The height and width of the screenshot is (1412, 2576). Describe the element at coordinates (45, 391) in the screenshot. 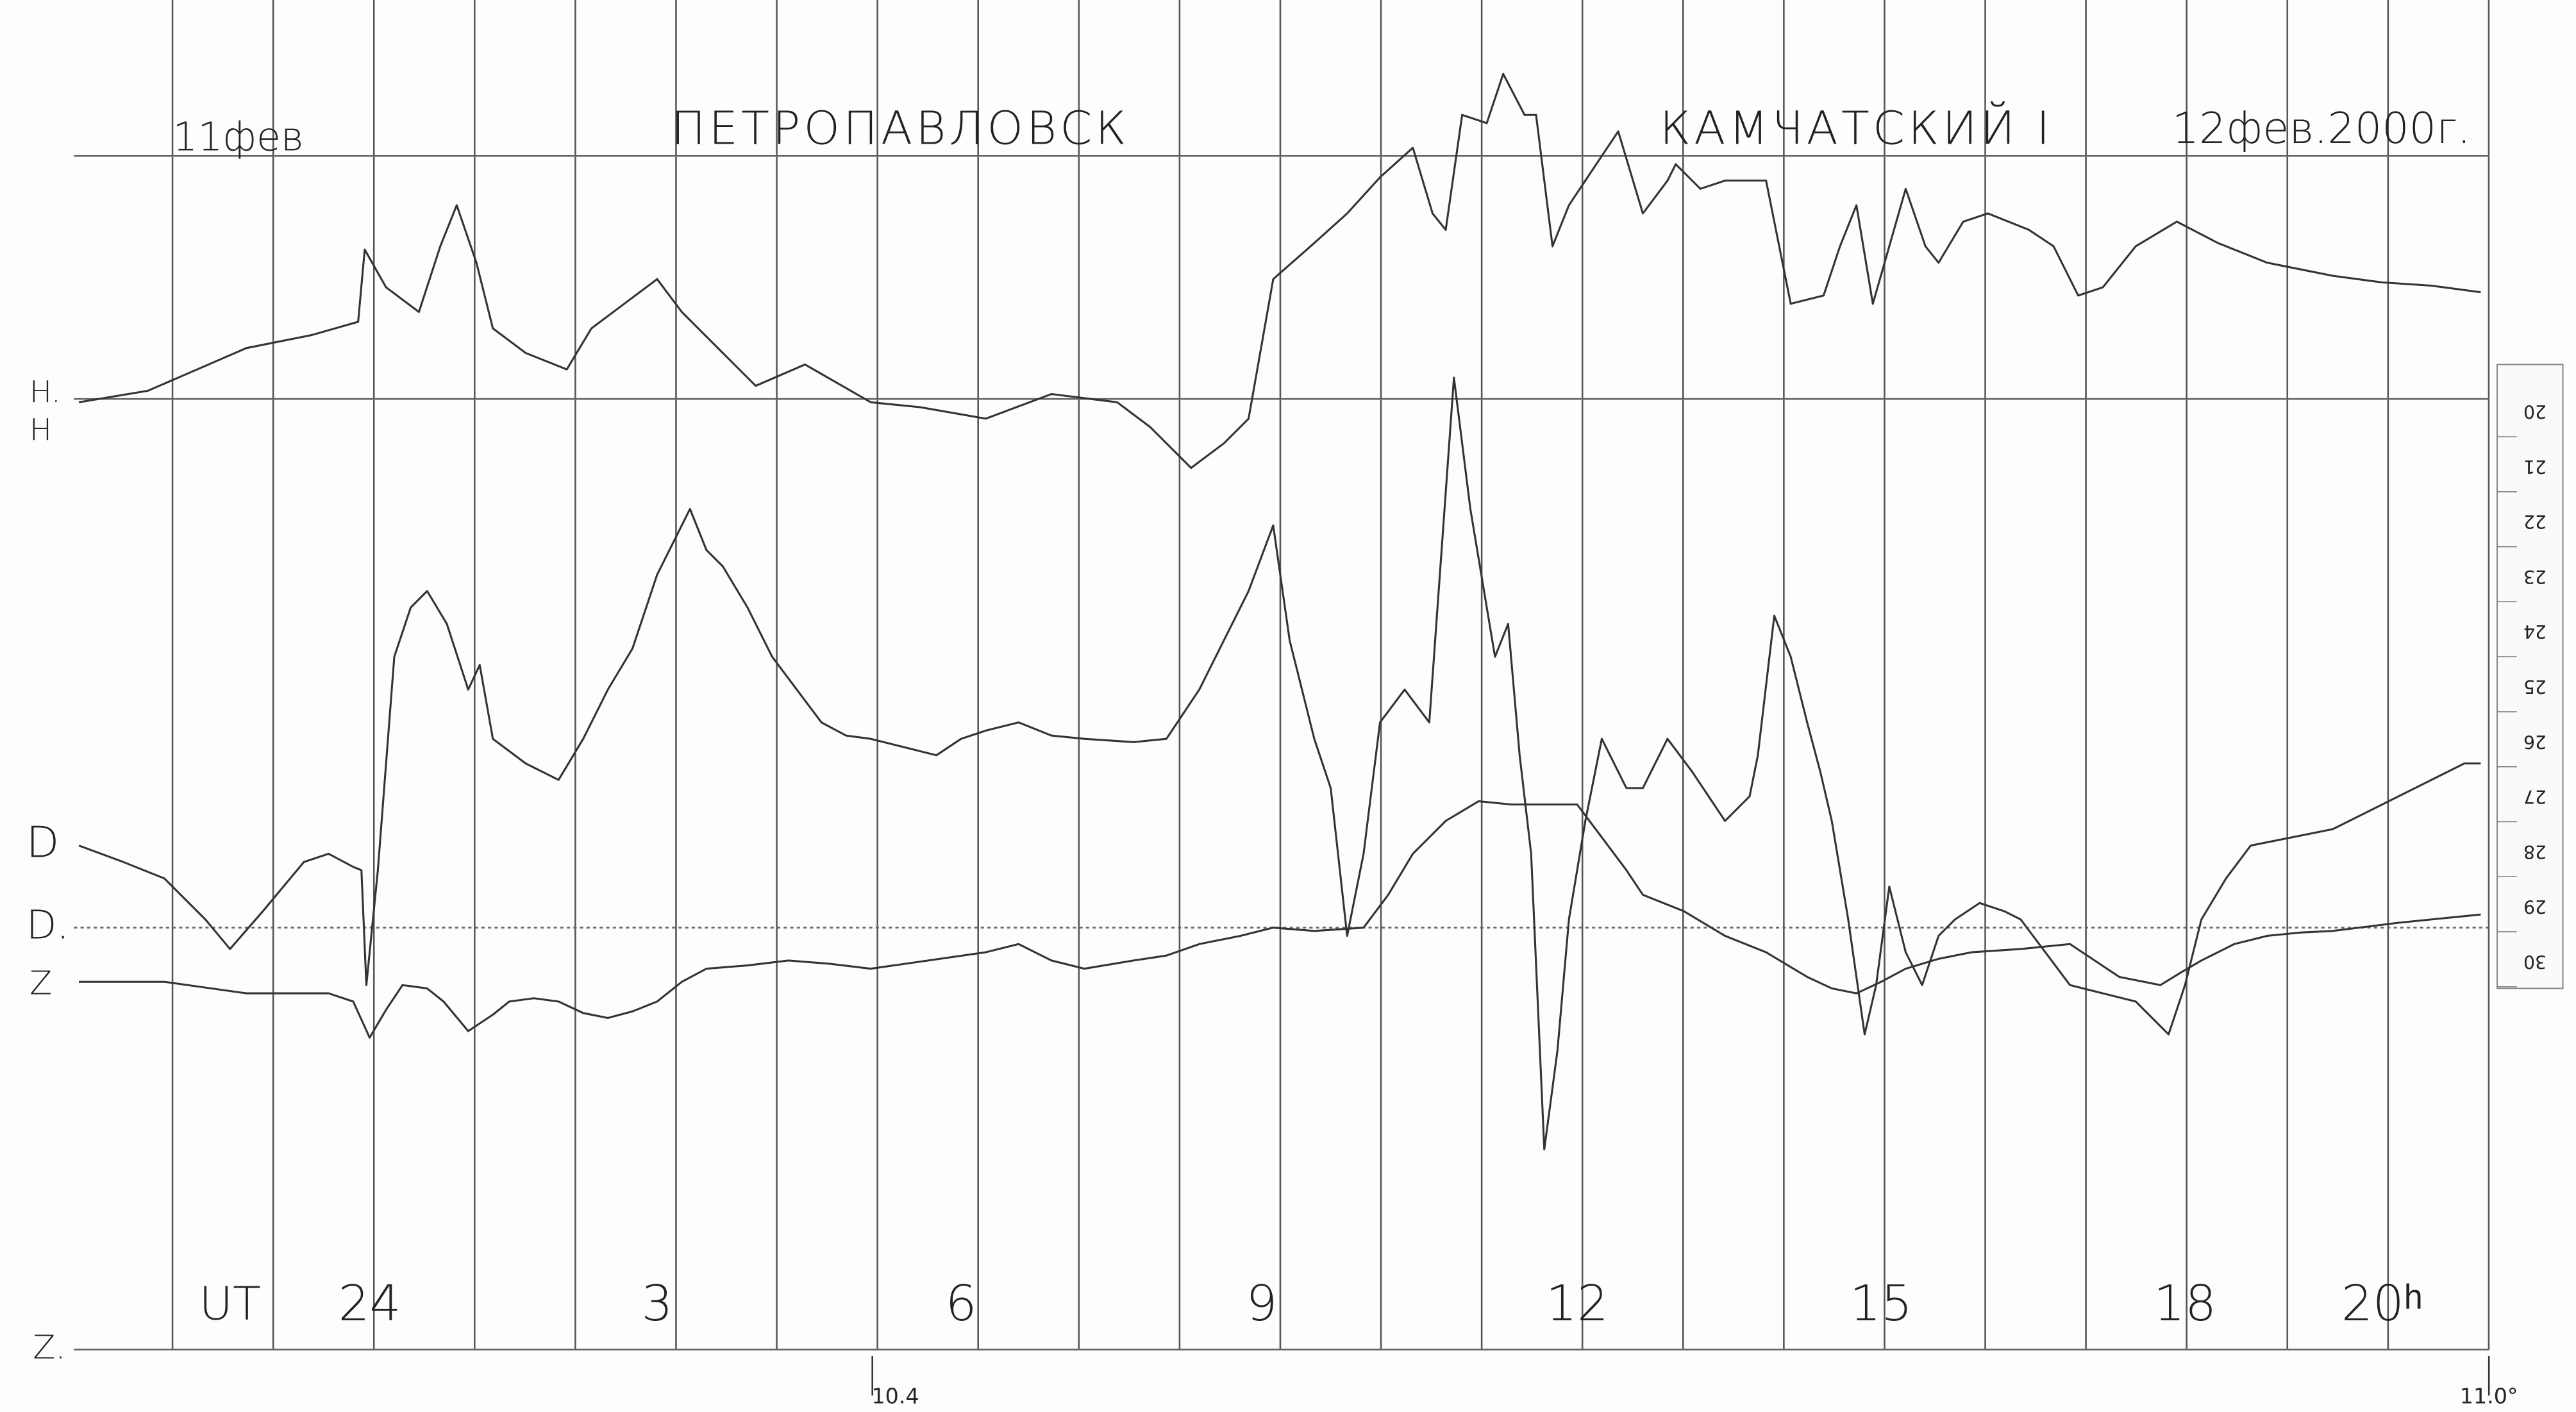

I see `trace-label: H.` at that location.